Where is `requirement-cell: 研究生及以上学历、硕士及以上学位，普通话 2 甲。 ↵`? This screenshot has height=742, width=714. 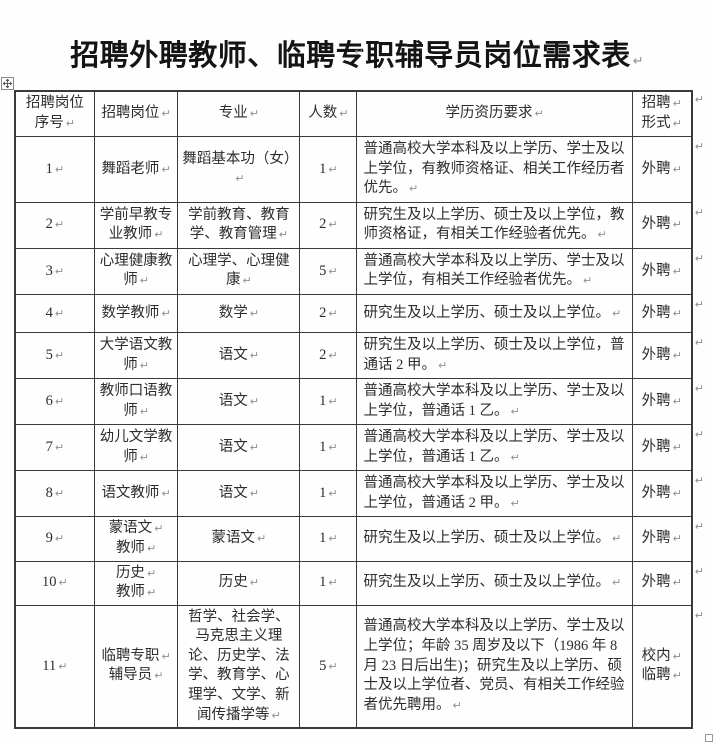
requirement-cell: 研究生及以上学历、硕士及以上学位，普通话 2 甲。 ↵ is located at coordinates (495, 356).